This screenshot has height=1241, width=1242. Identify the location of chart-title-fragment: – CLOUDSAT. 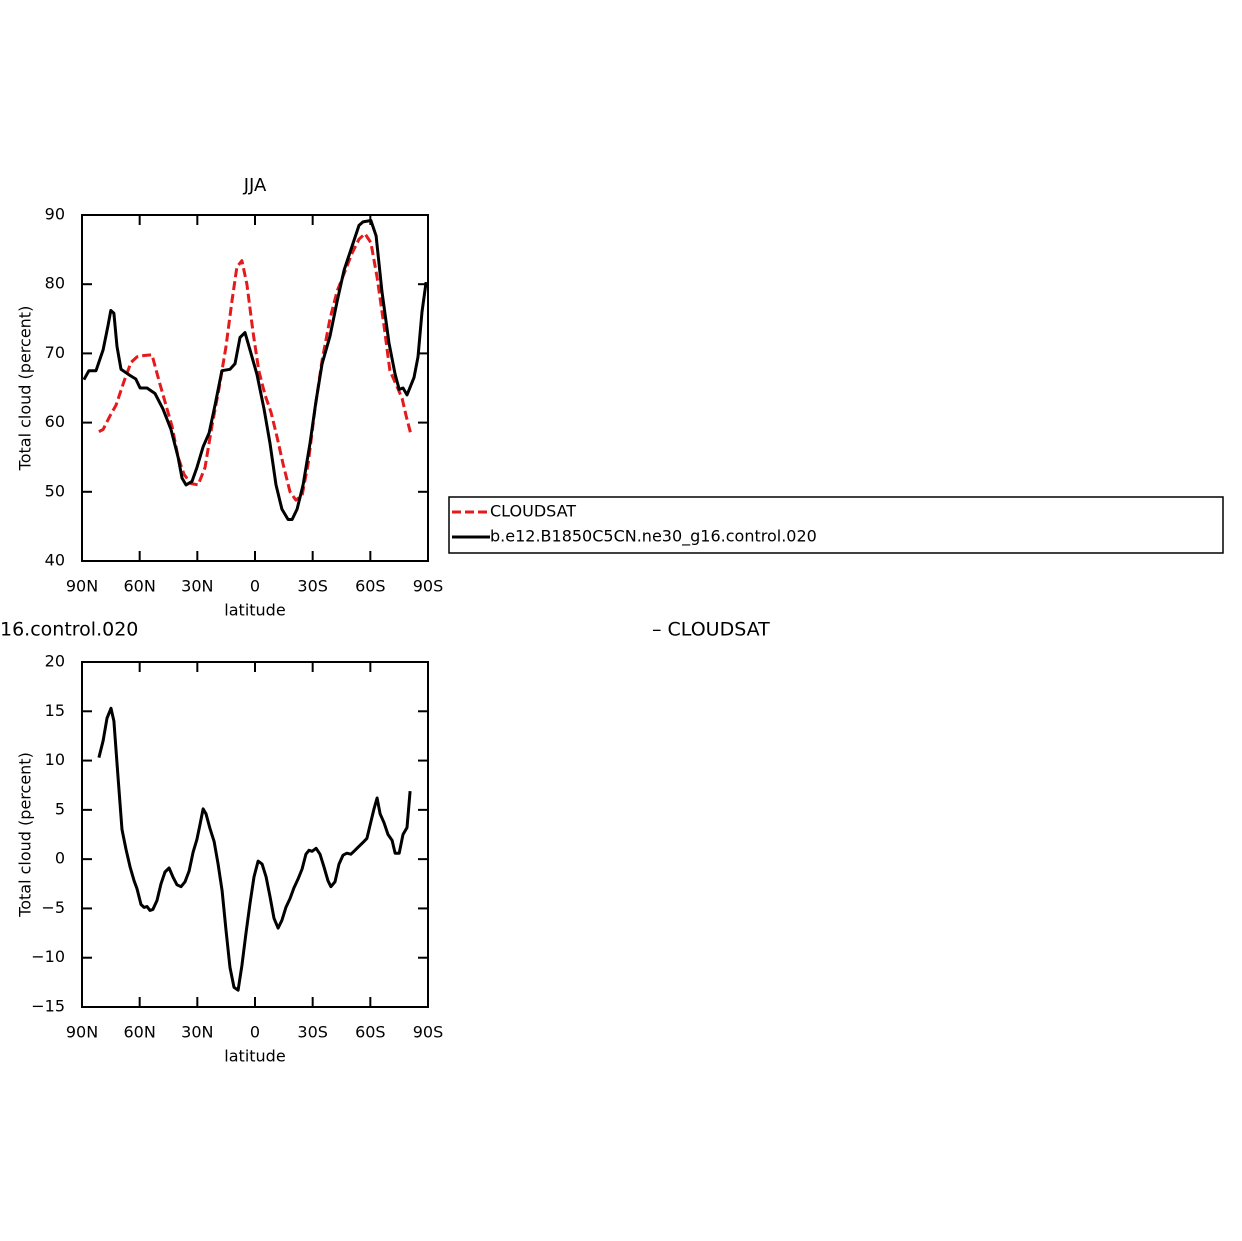
(711, 630).